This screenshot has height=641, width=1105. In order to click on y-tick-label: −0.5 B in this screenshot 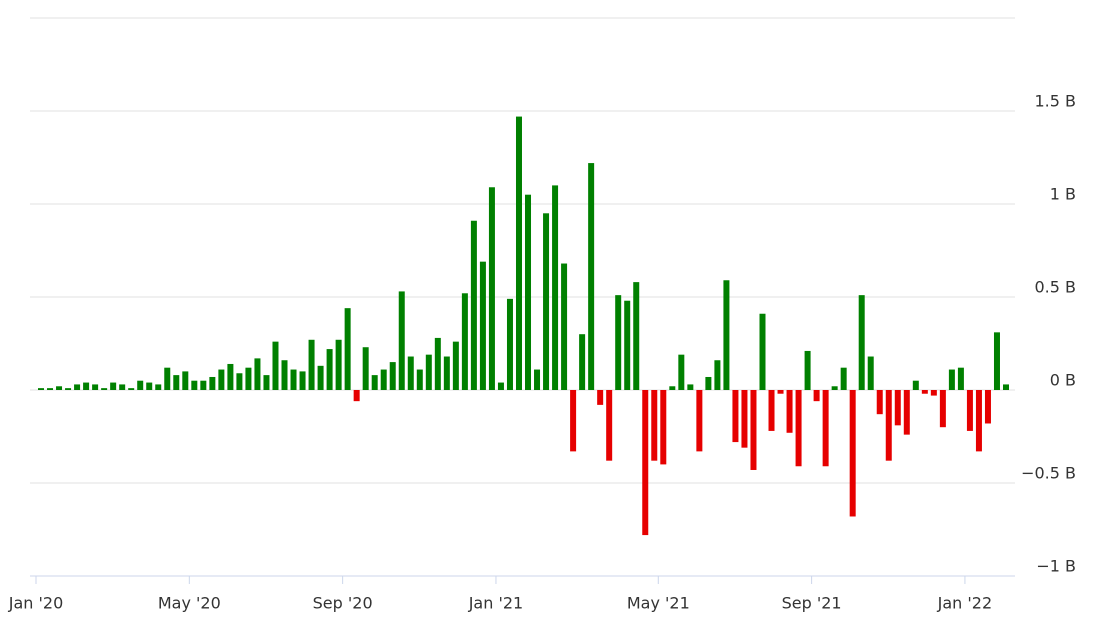, I will do `click(1048, 473)`.